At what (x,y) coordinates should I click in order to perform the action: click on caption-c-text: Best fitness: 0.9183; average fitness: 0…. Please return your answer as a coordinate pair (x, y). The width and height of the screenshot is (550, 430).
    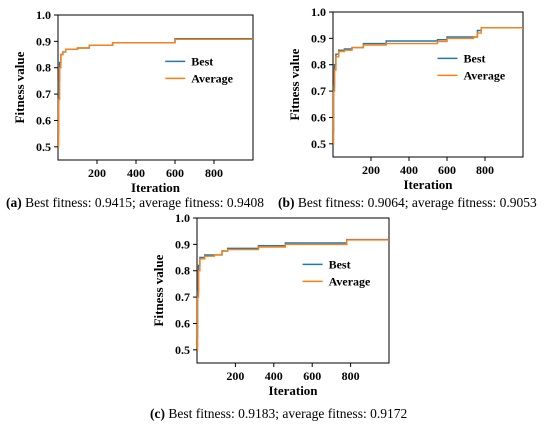
    Looking at the image, I should click on (286, 413).